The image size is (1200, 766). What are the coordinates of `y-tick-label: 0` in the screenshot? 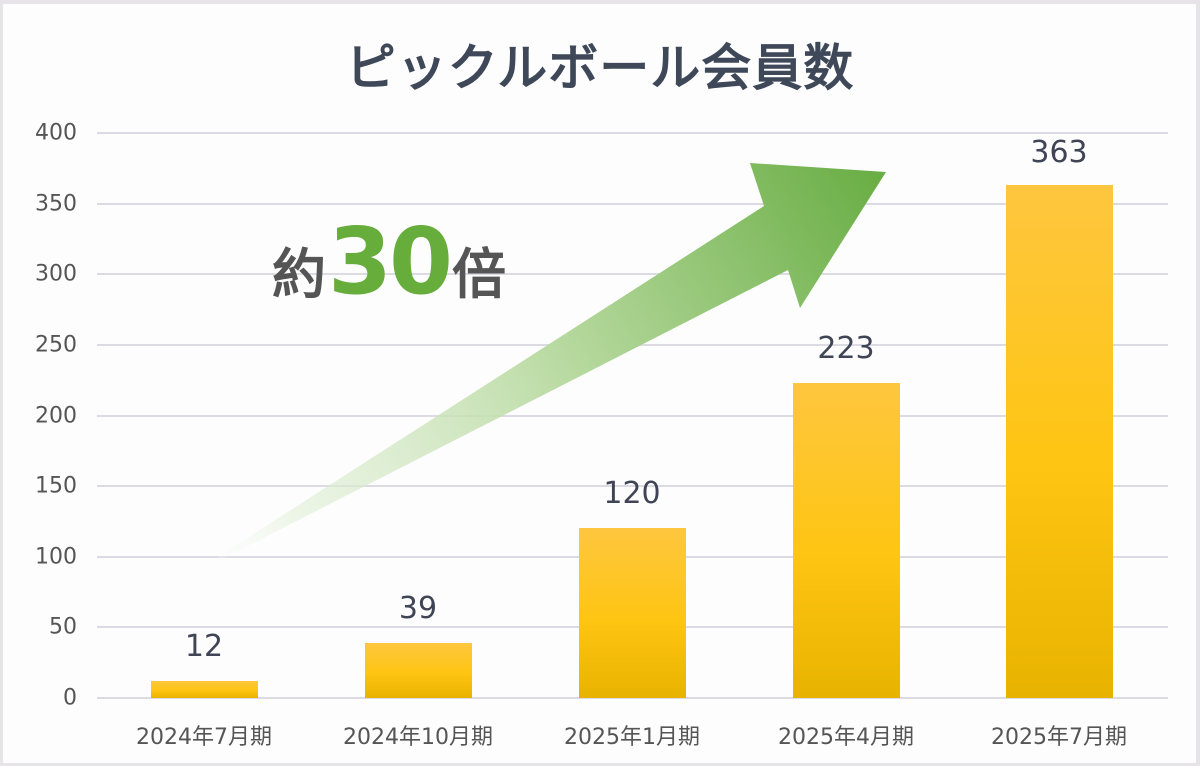 It's located at (70, 698).